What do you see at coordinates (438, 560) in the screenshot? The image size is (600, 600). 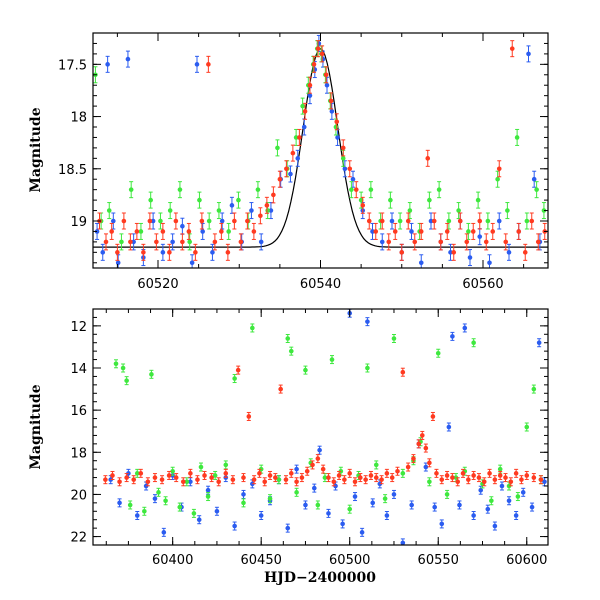 I see `bottom-xtick-label: 60550` at bounding box center [438, 560].